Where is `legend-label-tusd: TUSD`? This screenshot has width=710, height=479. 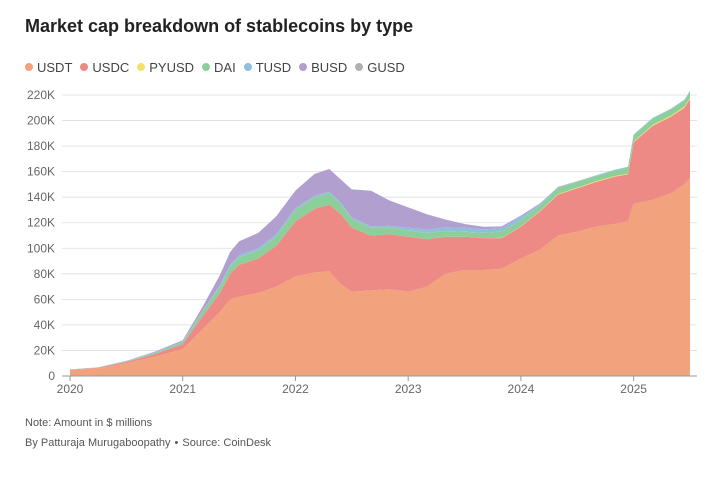
legend-label-tusd: TUSD is located at coordinates (273, 67).